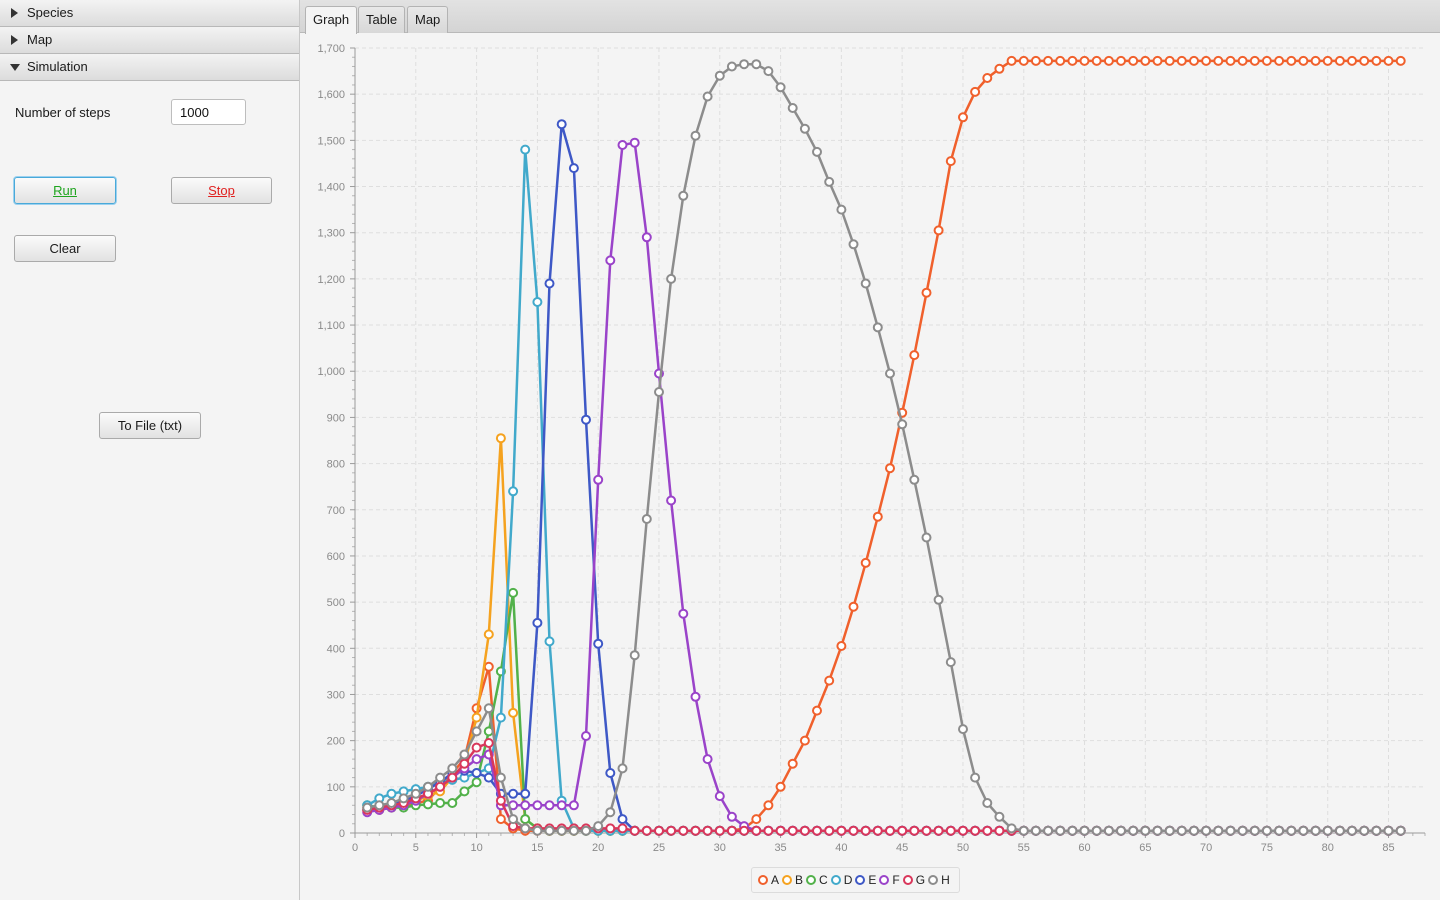  I want to click on y-tick-label: 900, so click(336, 418).